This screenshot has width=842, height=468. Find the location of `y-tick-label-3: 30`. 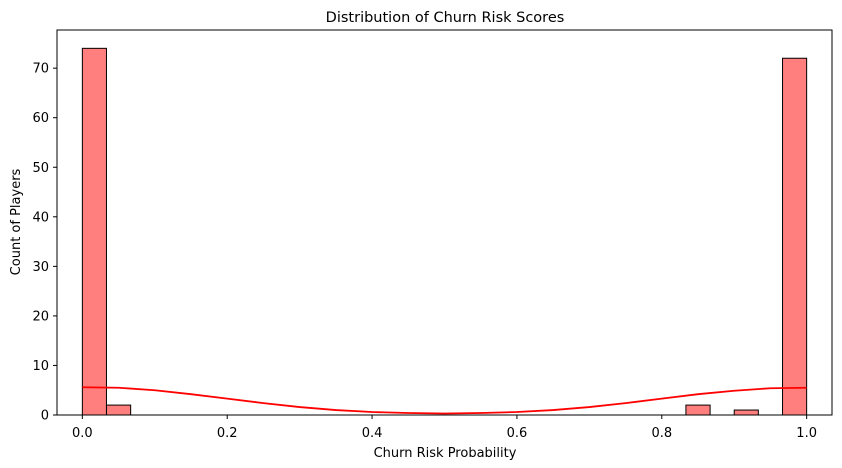

y-tick-label-3: 30 is located at coordinates (40, 267).